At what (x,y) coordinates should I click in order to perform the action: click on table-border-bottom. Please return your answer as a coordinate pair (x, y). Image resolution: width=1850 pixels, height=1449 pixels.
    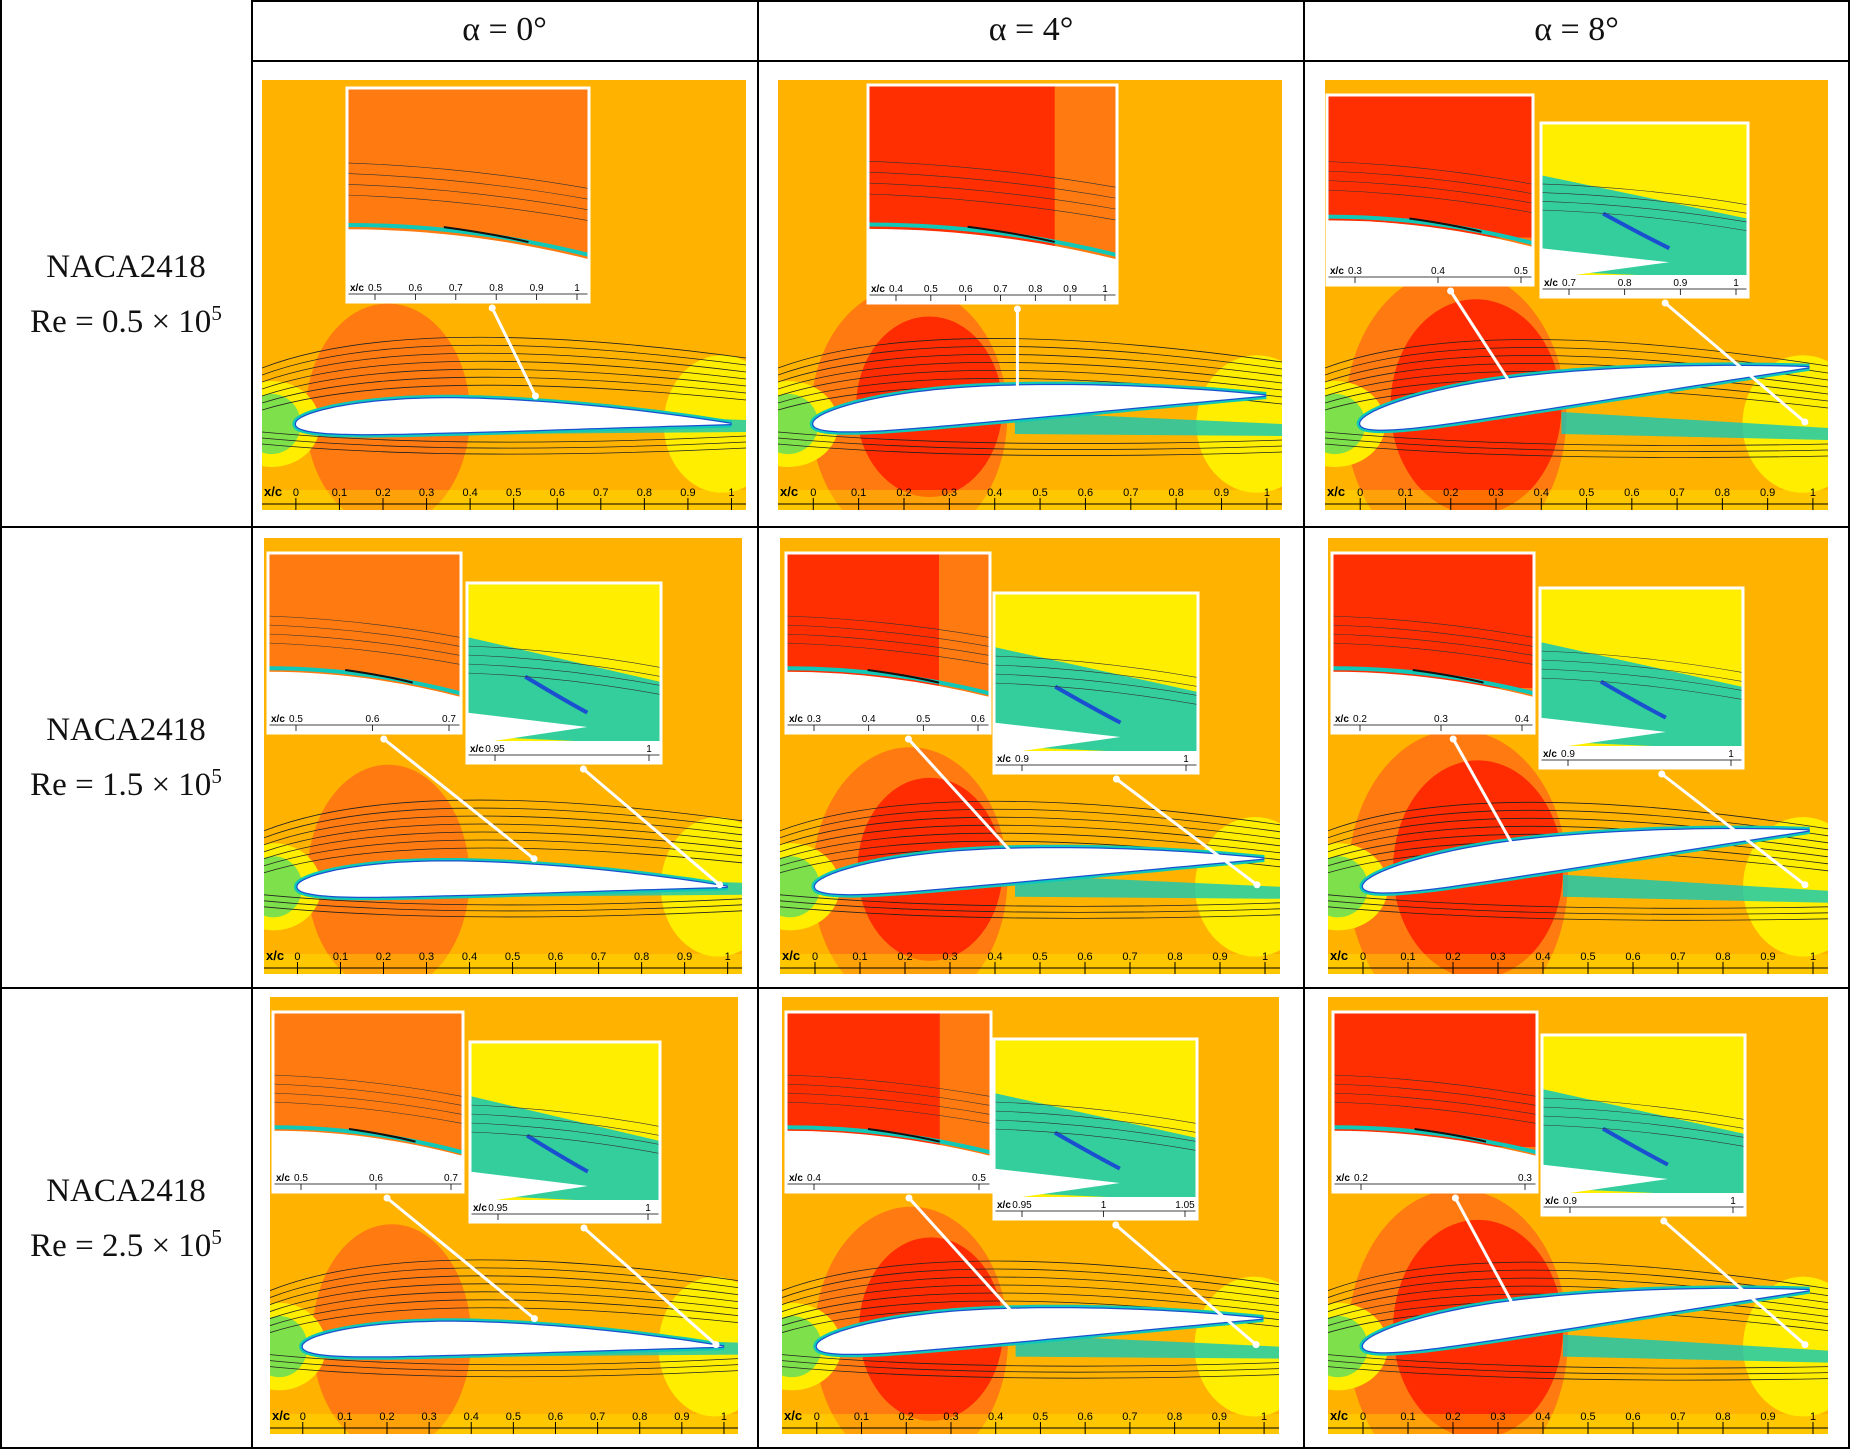
    Looking at the image, I should click on (925, 1448).